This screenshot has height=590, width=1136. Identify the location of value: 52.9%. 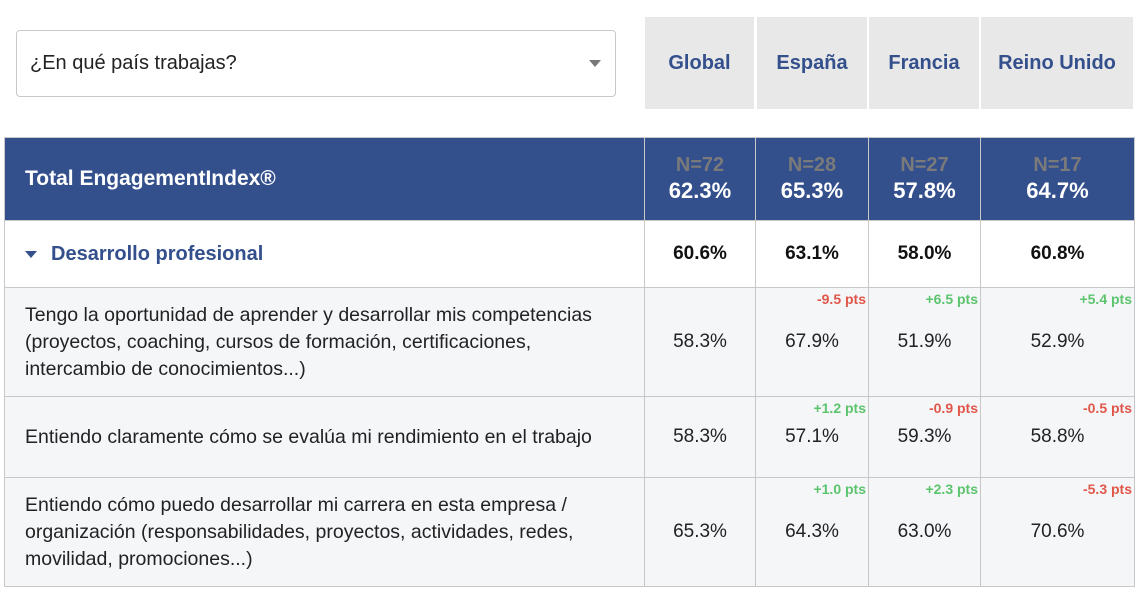
(1057, 341).